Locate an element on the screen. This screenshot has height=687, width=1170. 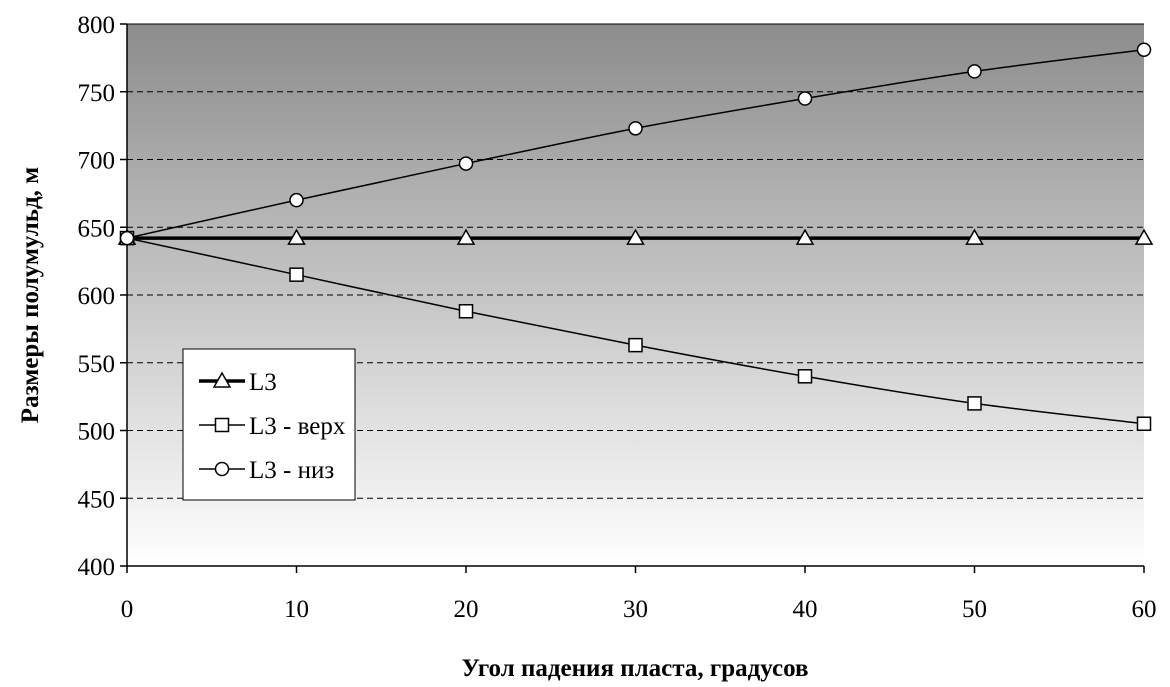
y-tick-labels: 400 450 500 550 600 650 700 750 800 is located at coordinates (97, 296).